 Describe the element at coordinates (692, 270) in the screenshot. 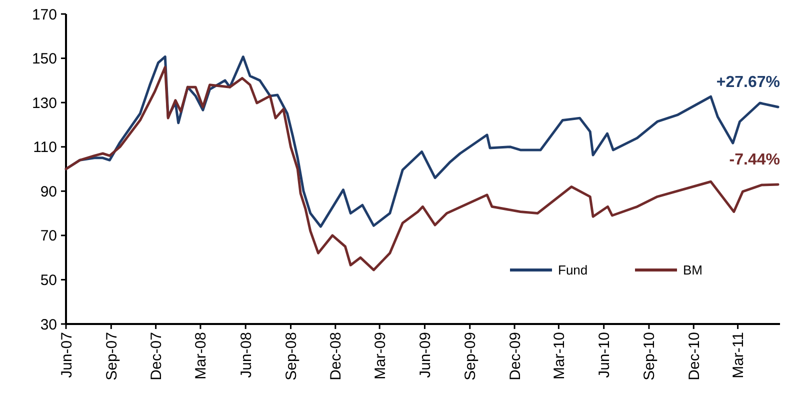

I see `legend-label: BM` at that location.